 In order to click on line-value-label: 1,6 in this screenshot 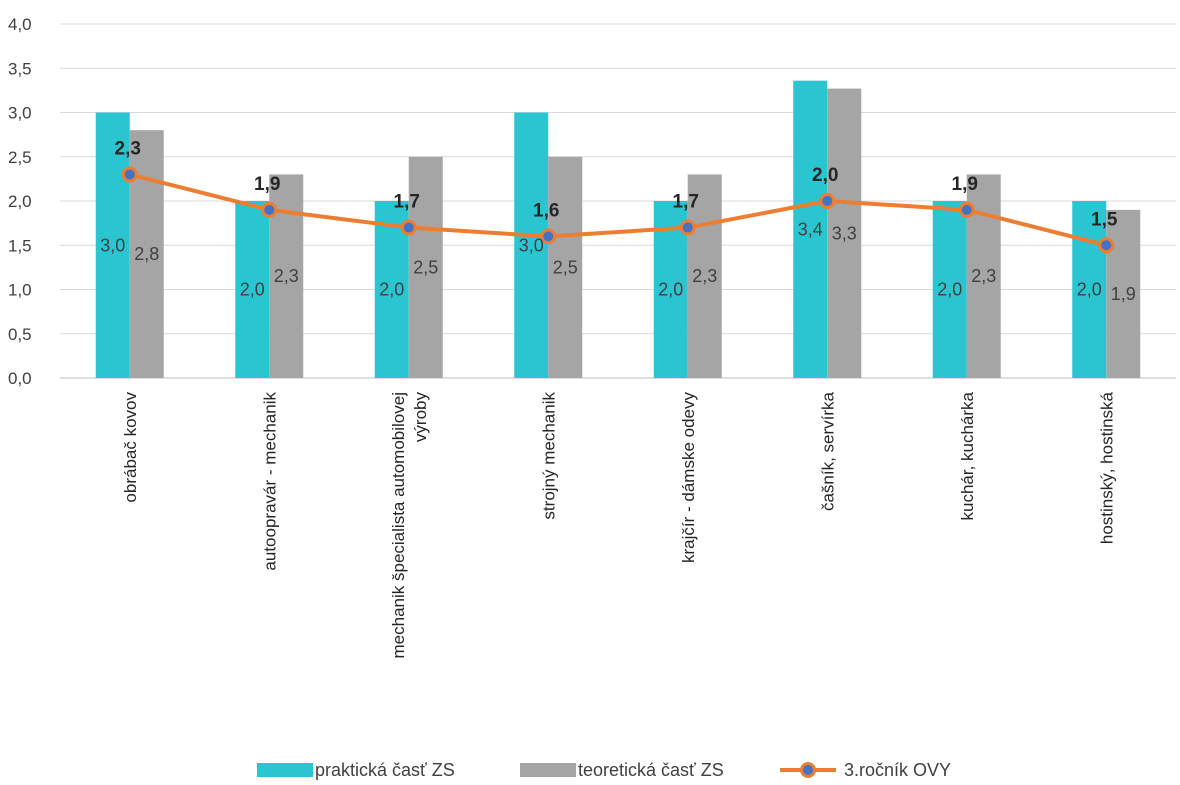, I will do `click(546, 210)`.